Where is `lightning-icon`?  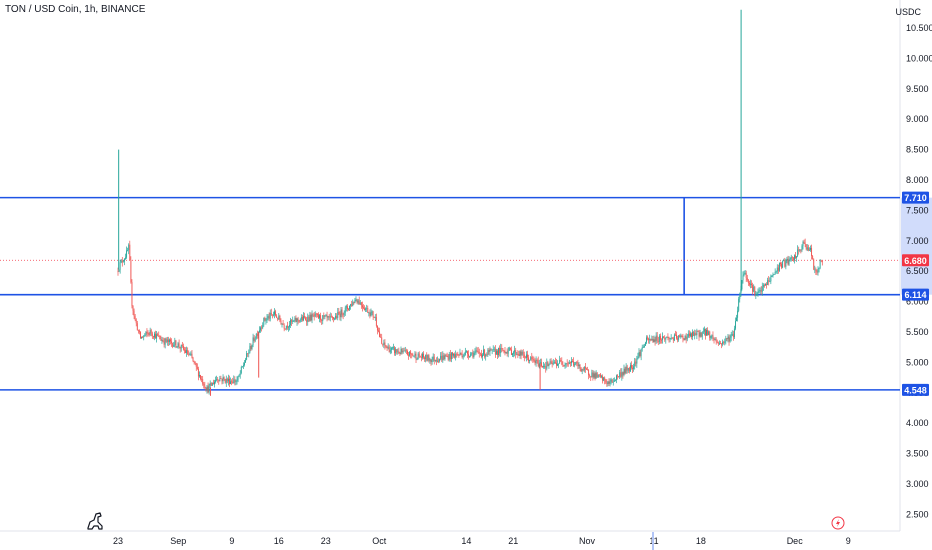 lightning-icon is located at coordinates (838, 523).